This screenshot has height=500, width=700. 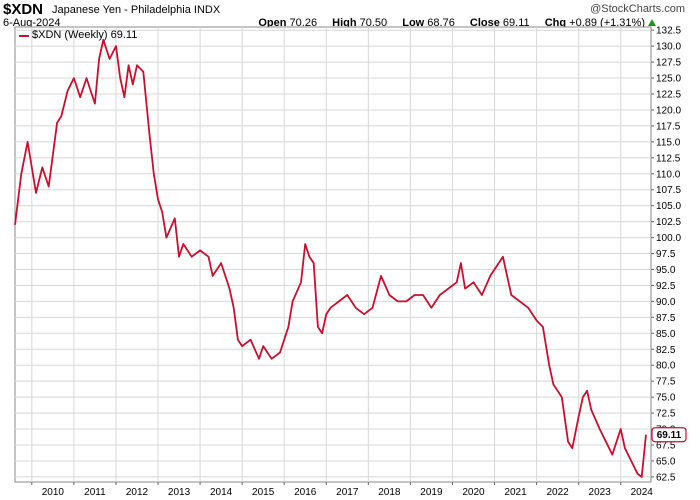 I want to click on y-tick-label: 110.0, so click(x=668, y=174).